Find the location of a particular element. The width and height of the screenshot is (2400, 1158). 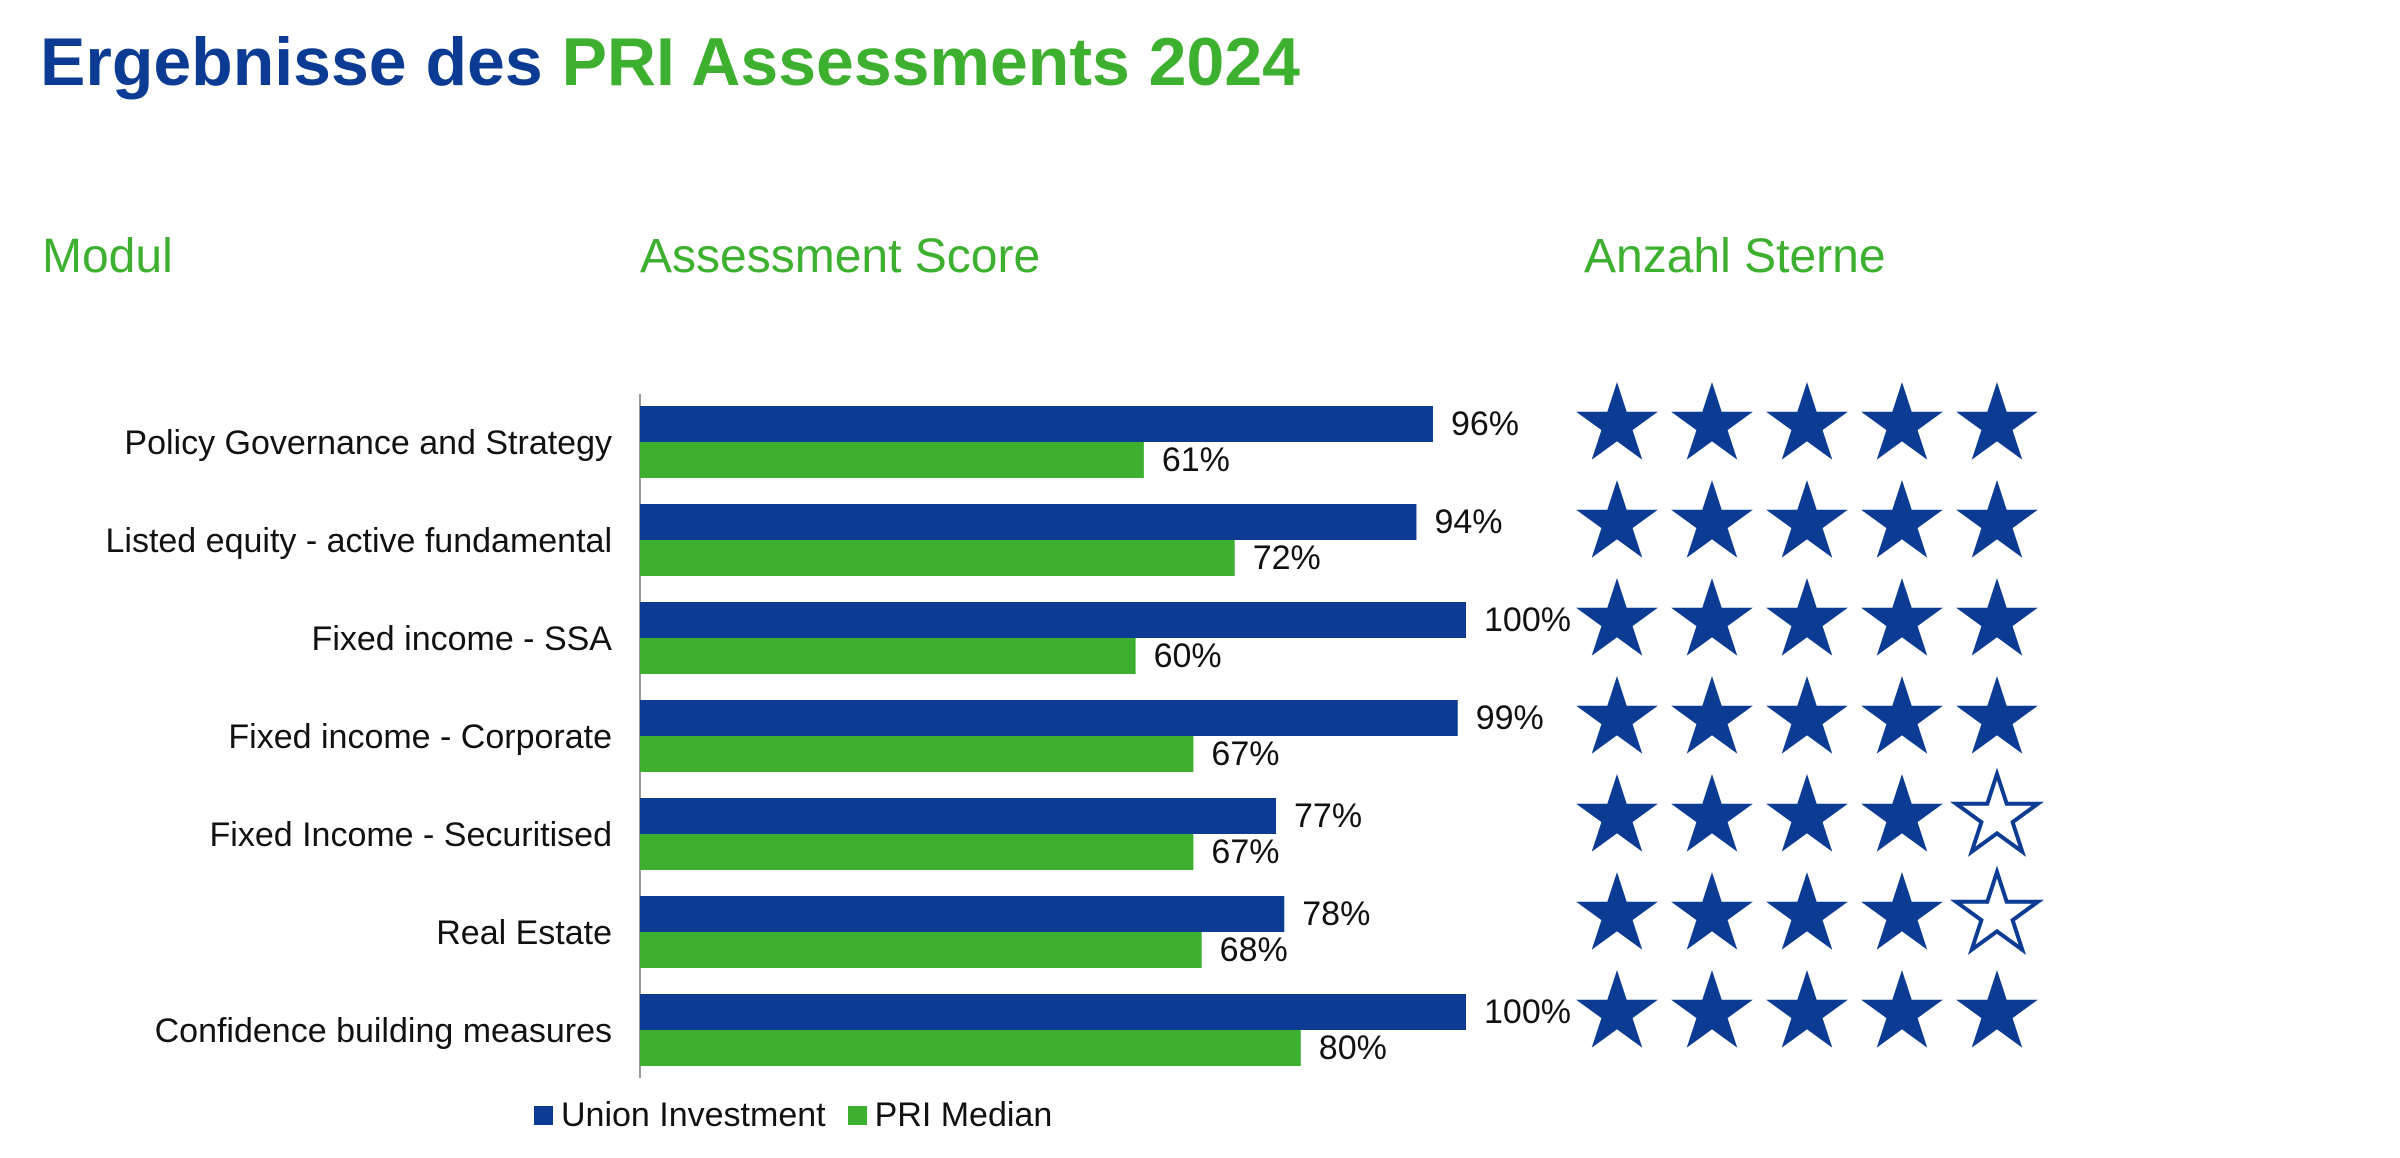

category-label-fixed-income-corporate: Fixed income - Corporate is located at coordinates (420, 737).